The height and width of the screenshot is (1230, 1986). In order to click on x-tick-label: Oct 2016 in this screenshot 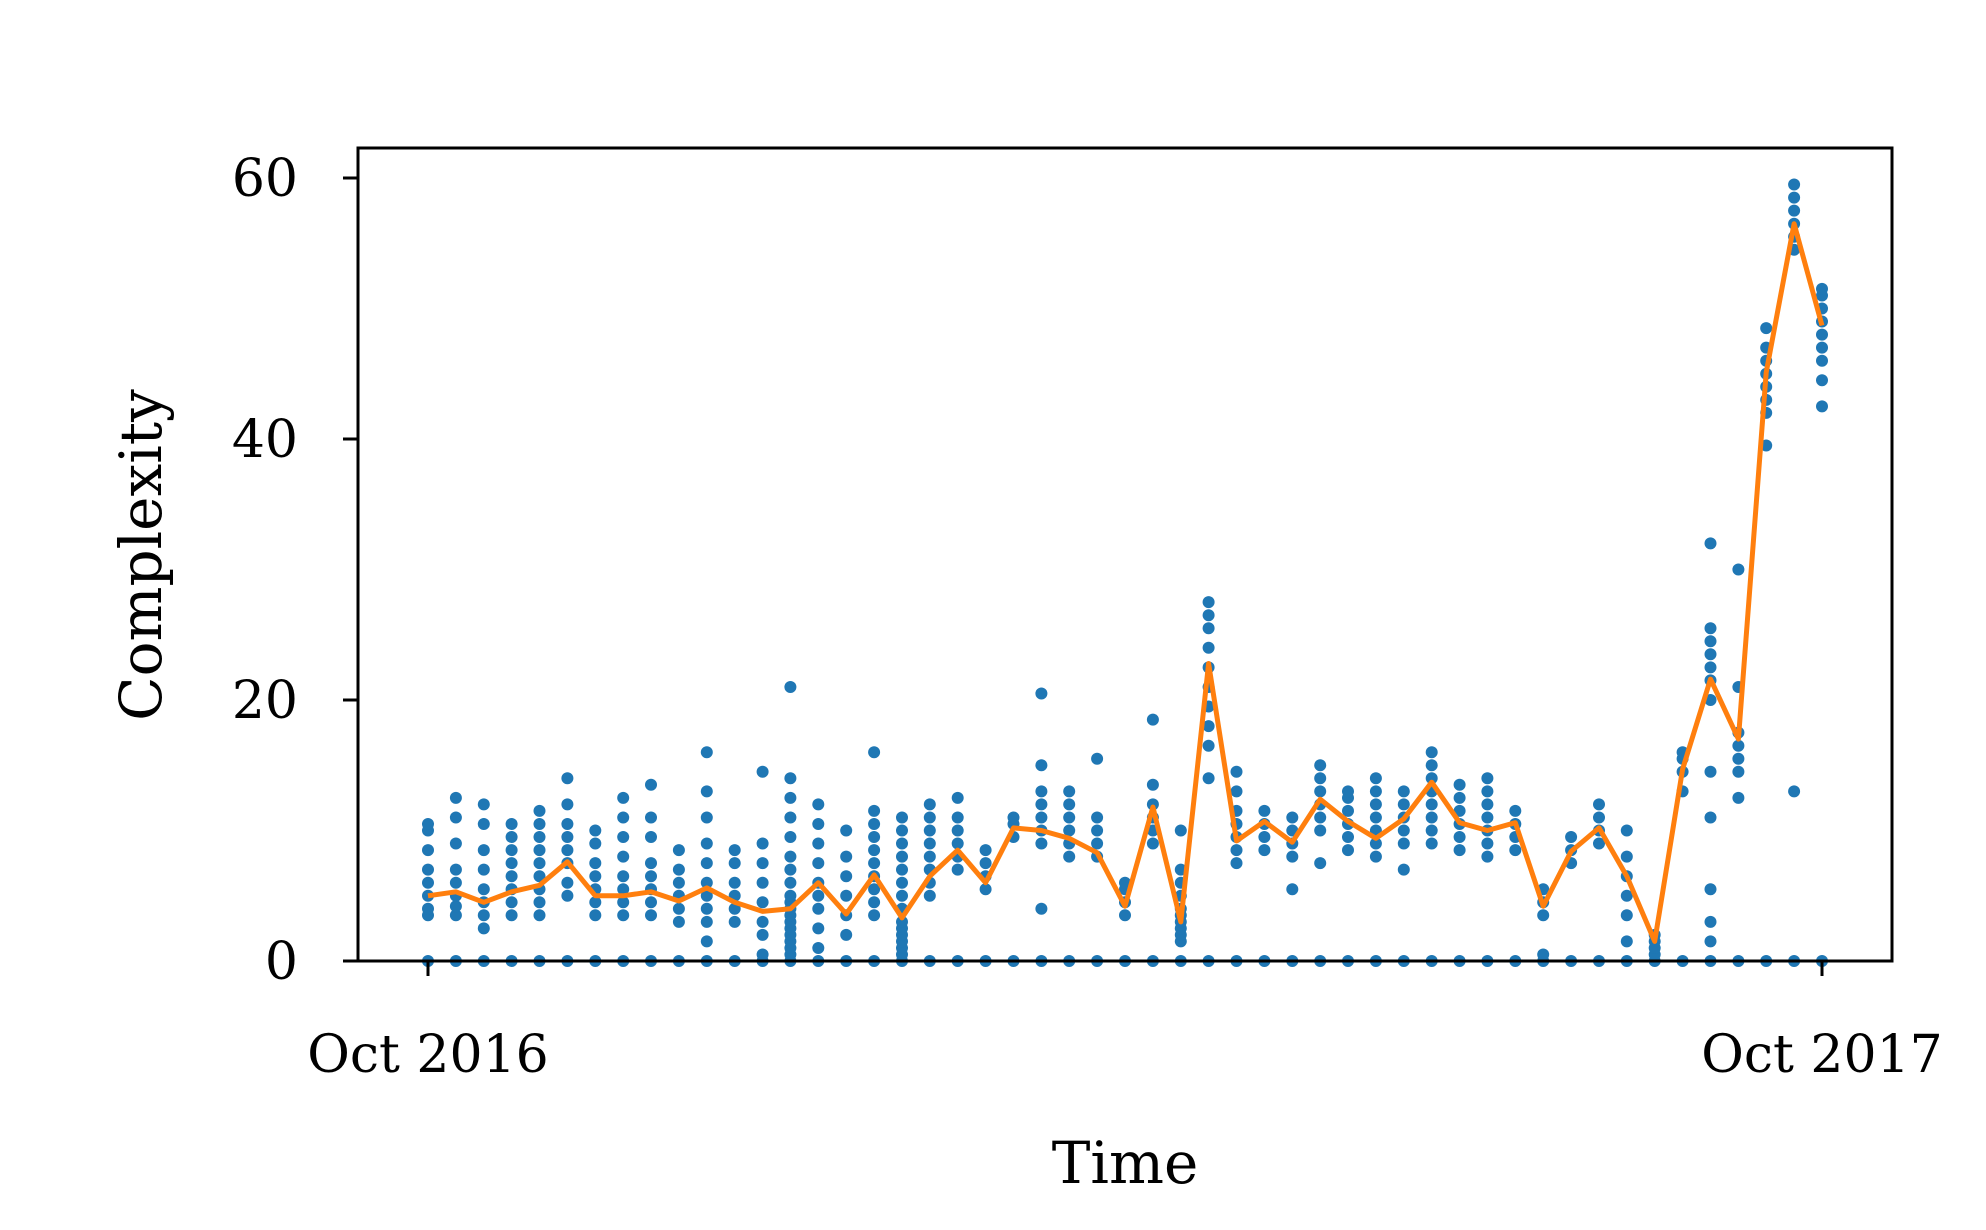, I will do `click(428, 1055)`.